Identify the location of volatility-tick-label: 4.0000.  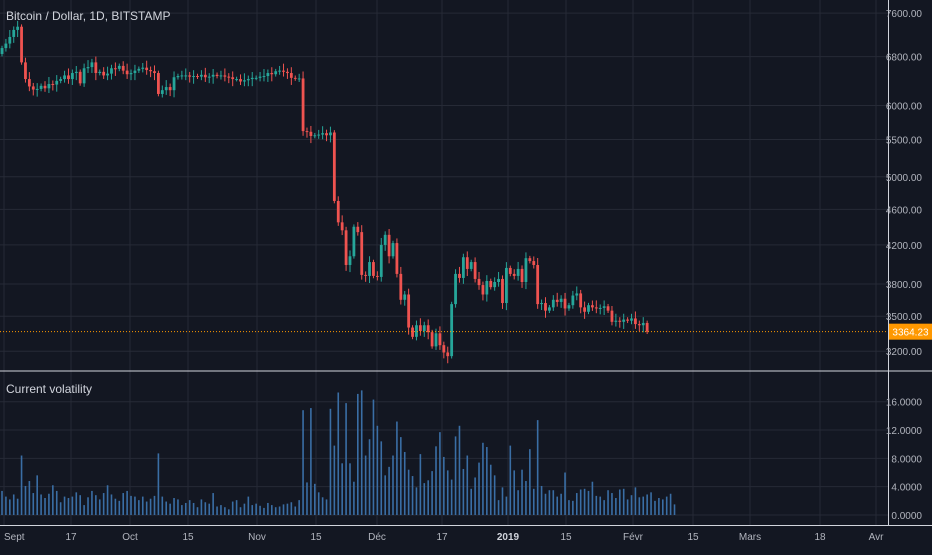
(906, 488).